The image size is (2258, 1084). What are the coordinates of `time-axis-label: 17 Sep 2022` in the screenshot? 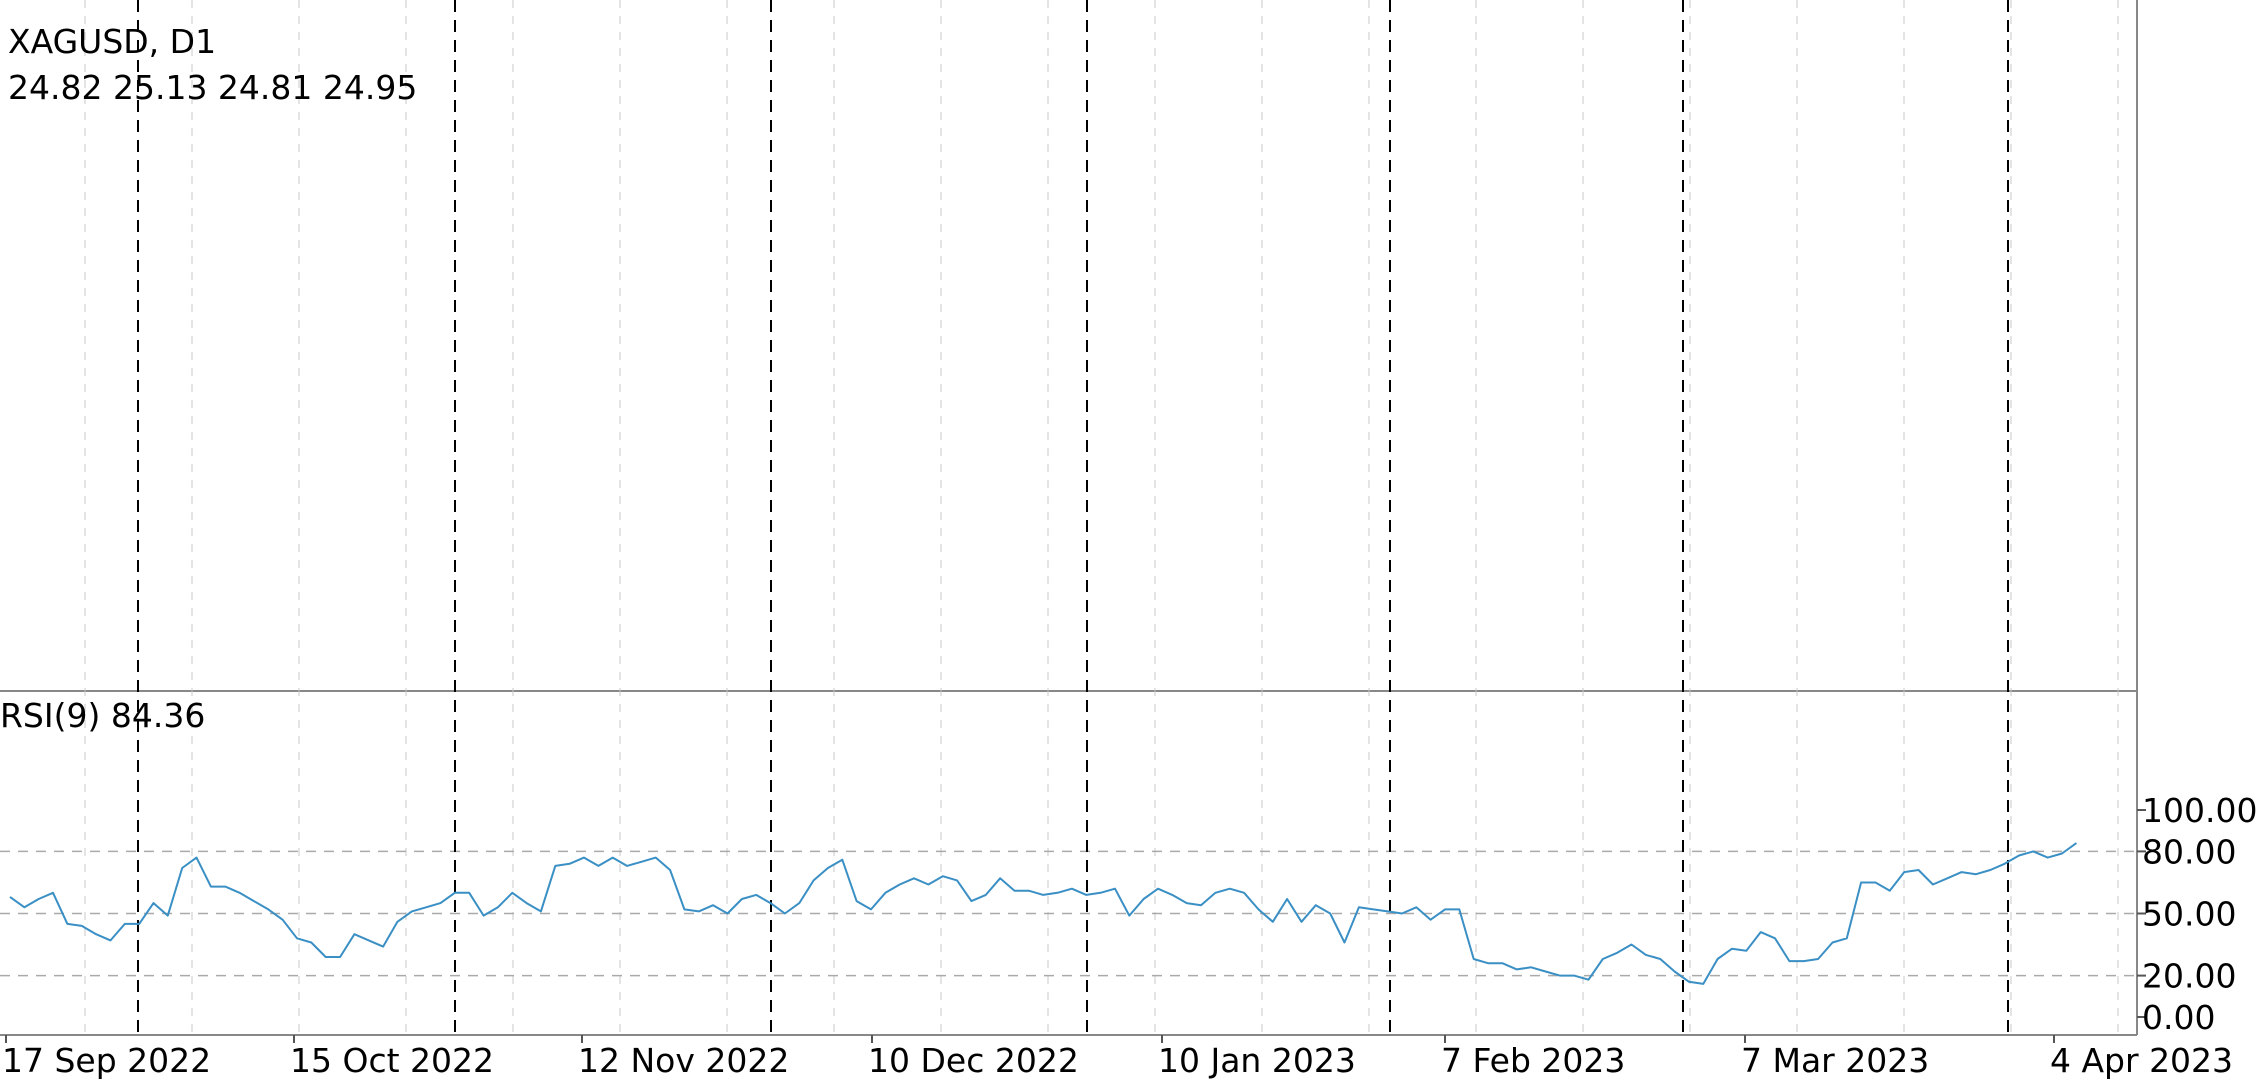 It's located at (106, 1060).